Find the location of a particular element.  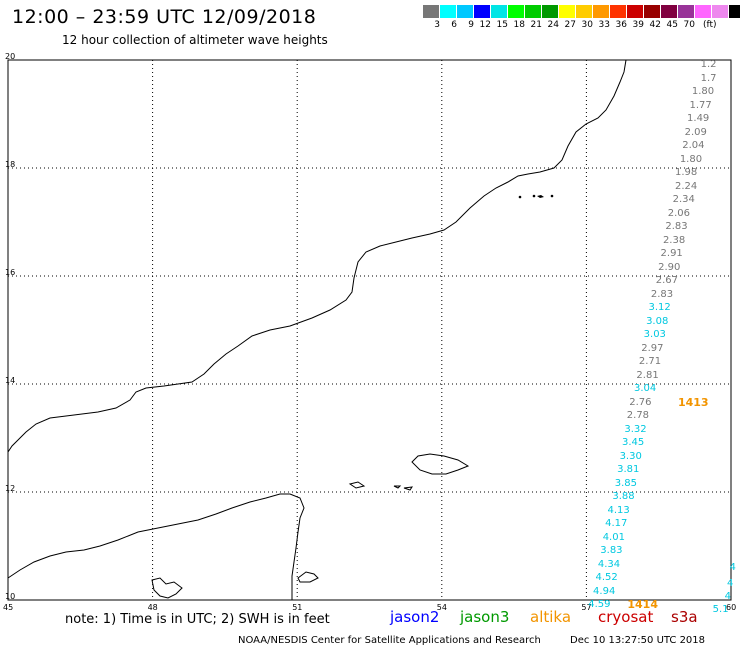

wave-height-label: 2.97 is located at coordinates (652, 348).